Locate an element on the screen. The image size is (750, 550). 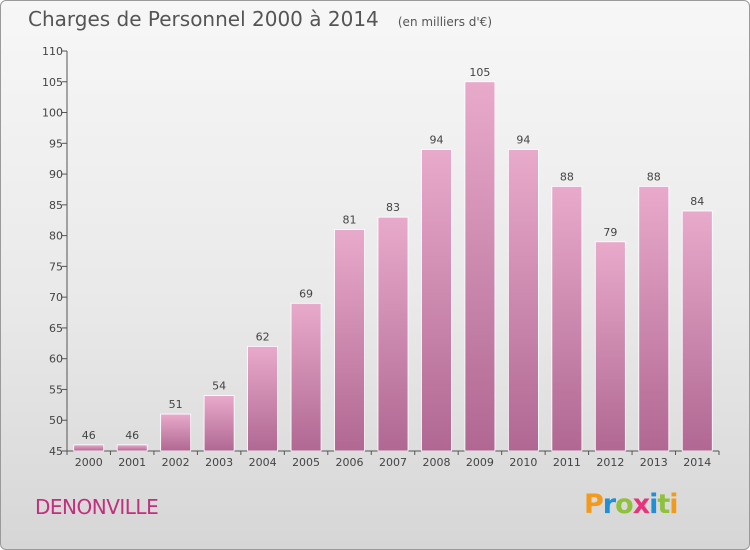
x-tick-label-2011: 2011 is located at coordinates (567, 462).